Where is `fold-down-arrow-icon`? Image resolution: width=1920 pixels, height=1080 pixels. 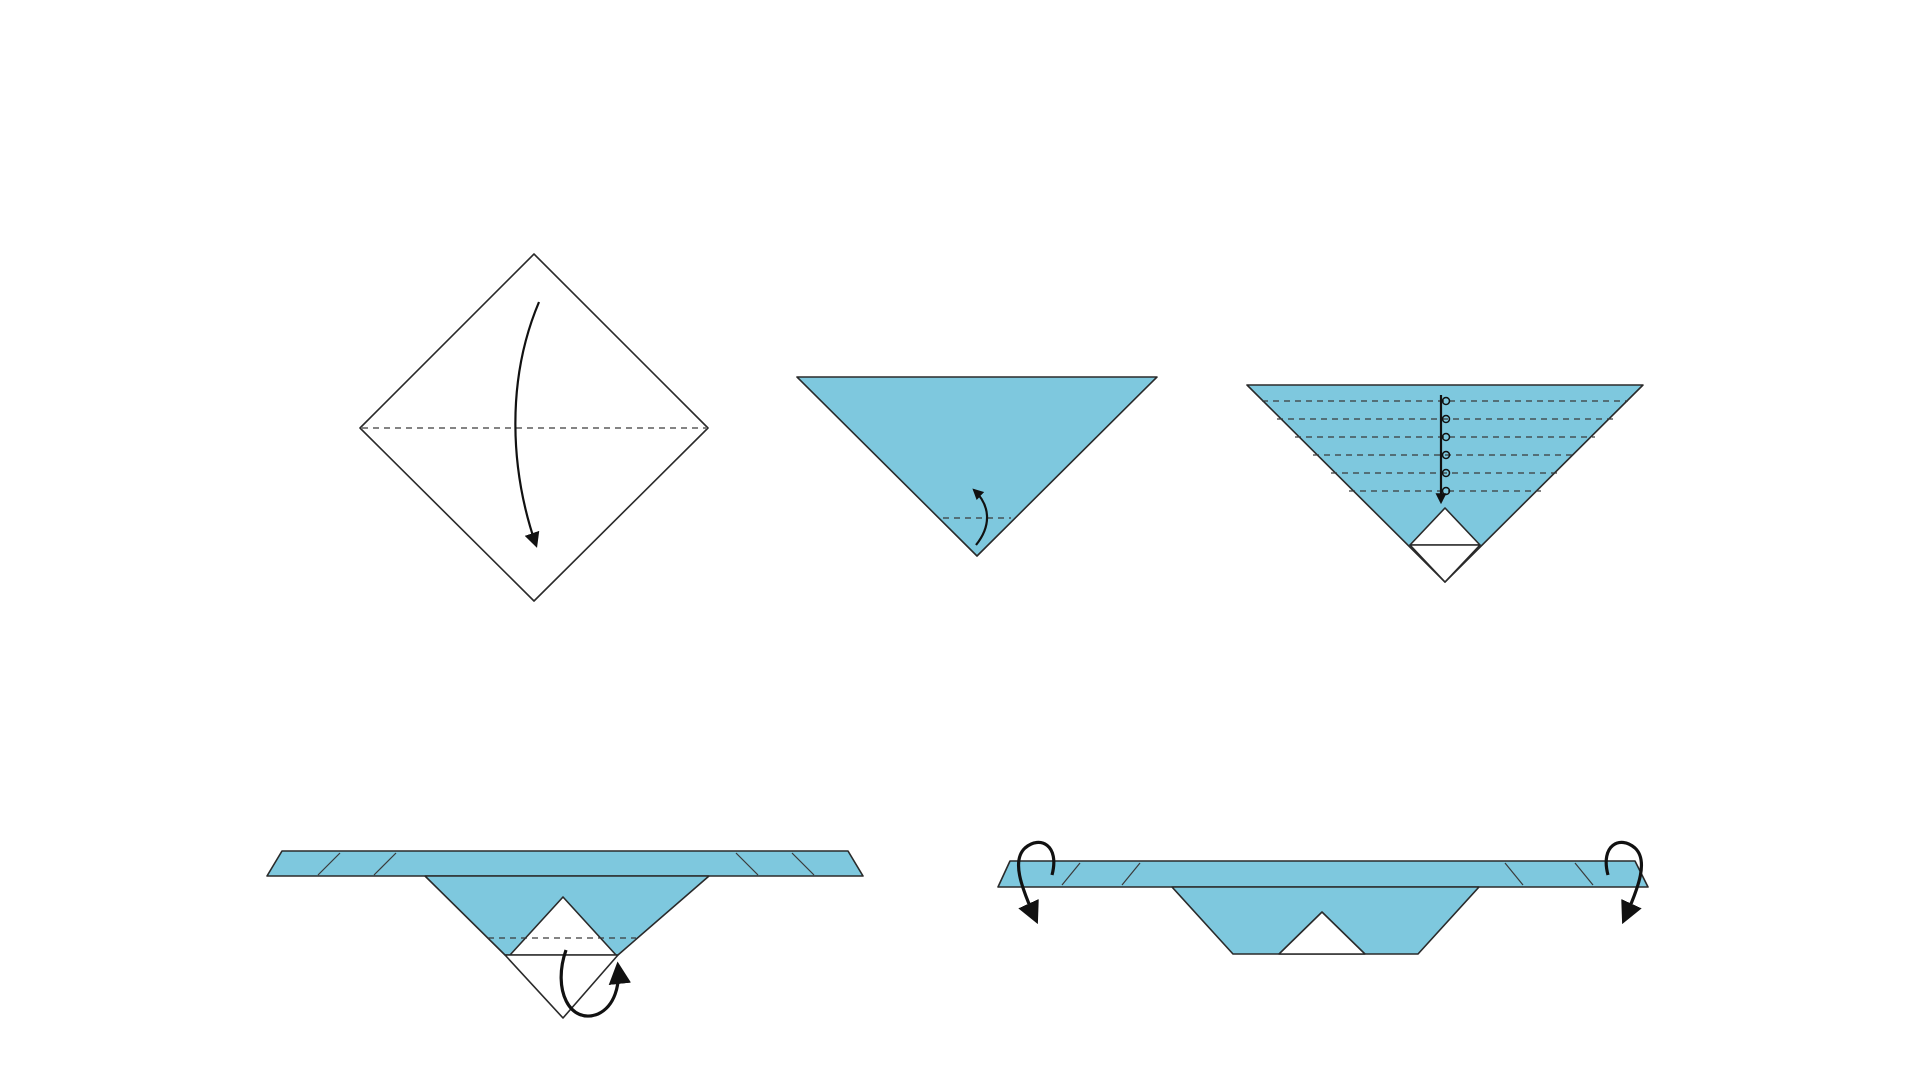 fold-down-arrow-icon is located at coordinates (527, 424).